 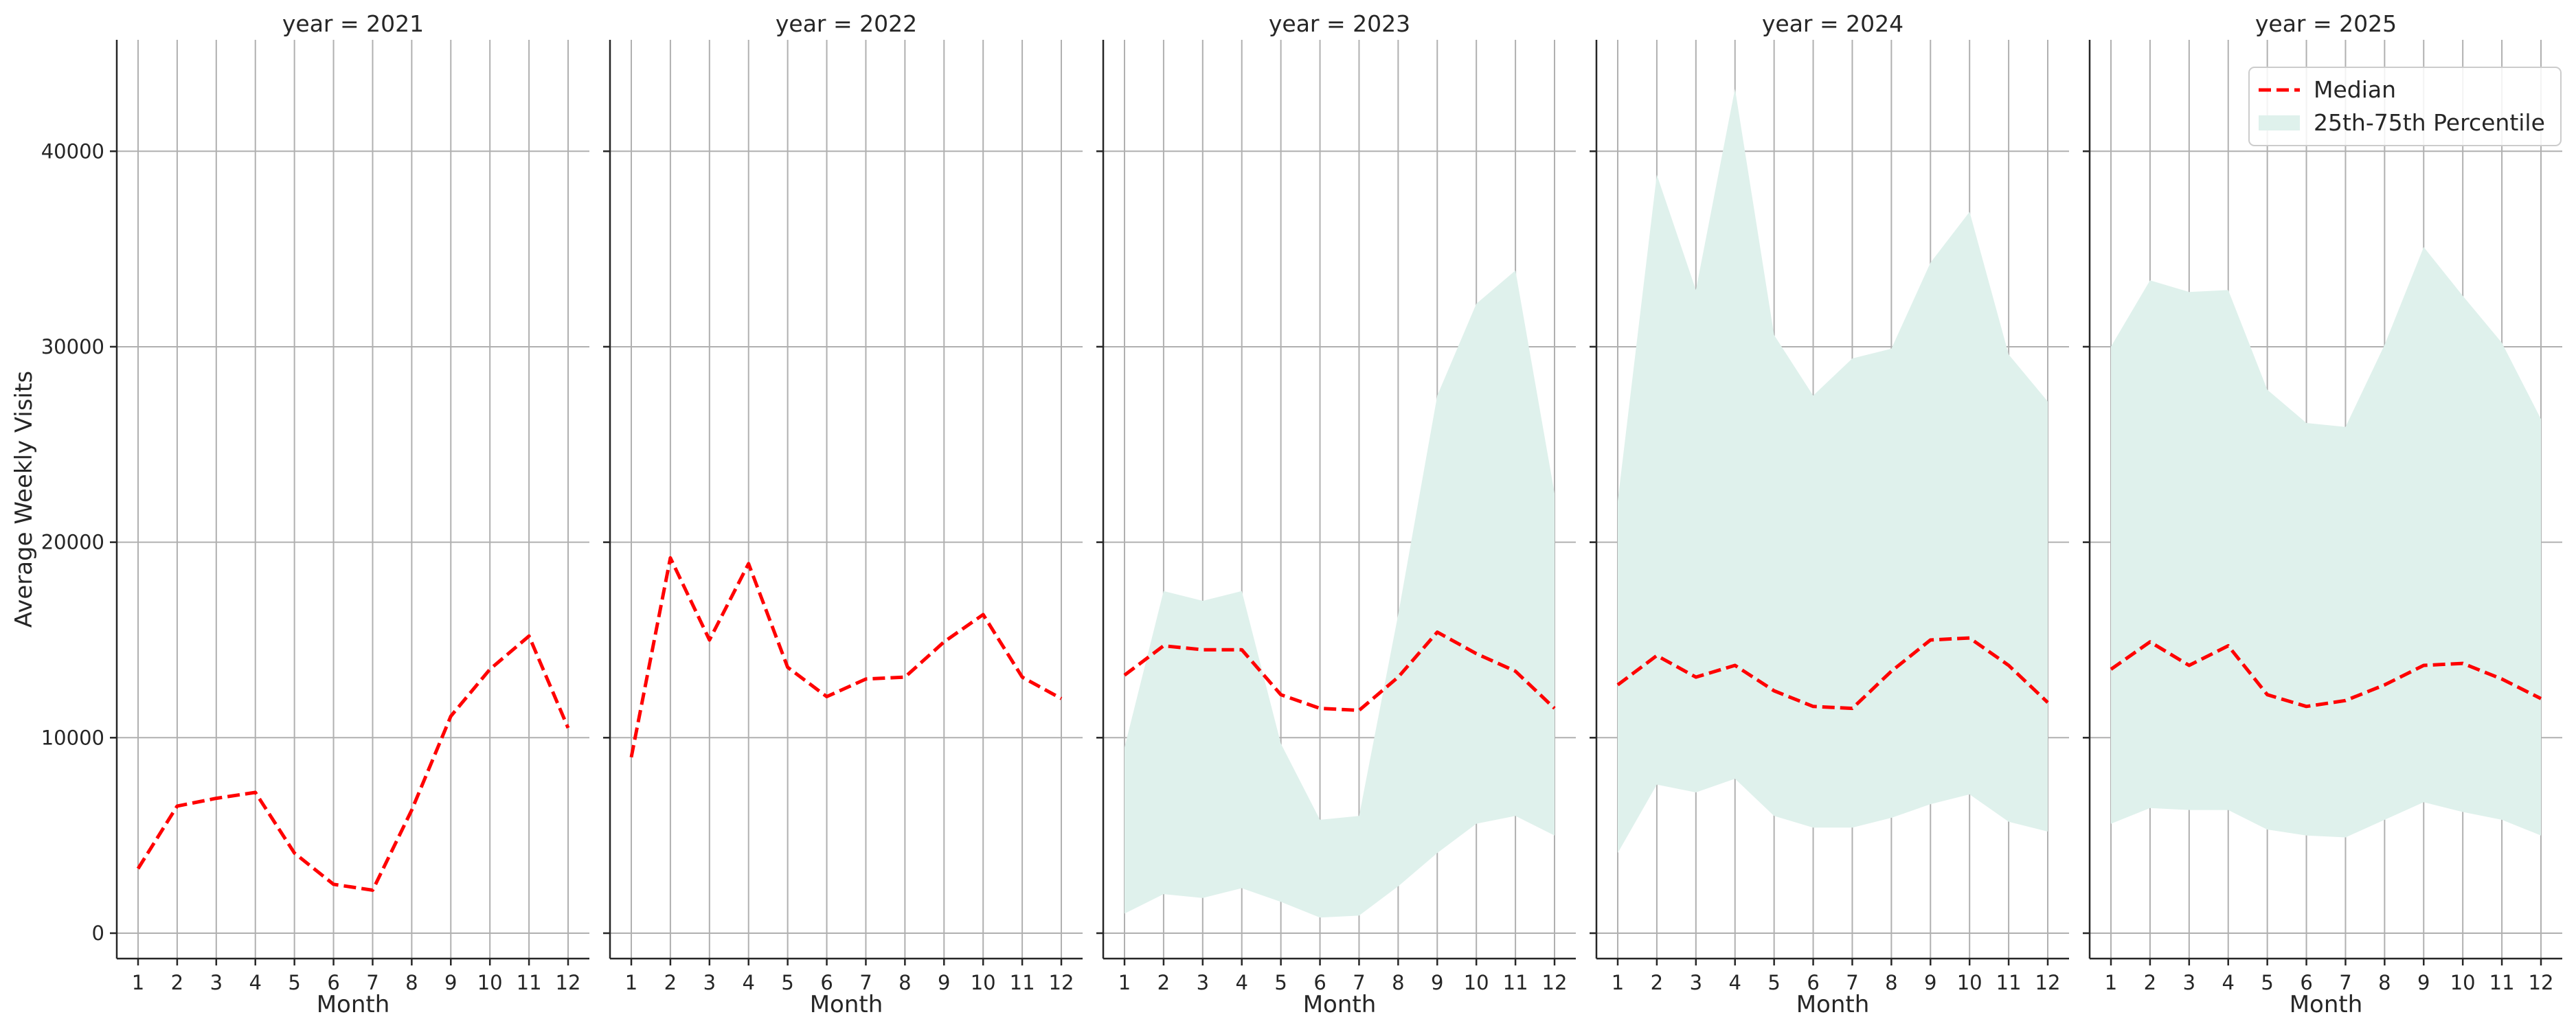 I want to click on median-legend-label: Median, so click(x=2355, y=89).